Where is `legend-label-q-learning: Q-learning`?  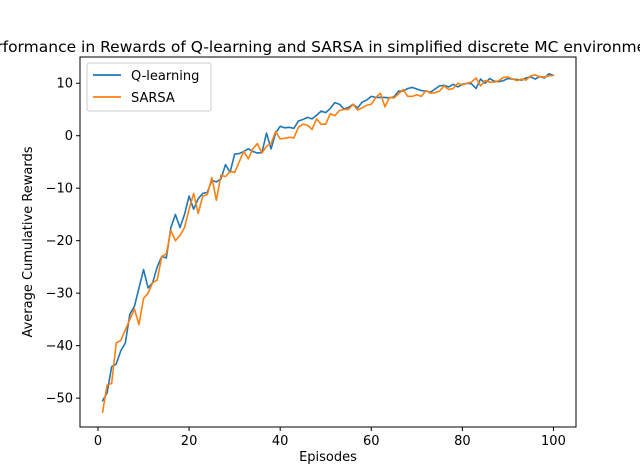
legend-label-q-learning: Q-learning is located at coordinates (165, 76).